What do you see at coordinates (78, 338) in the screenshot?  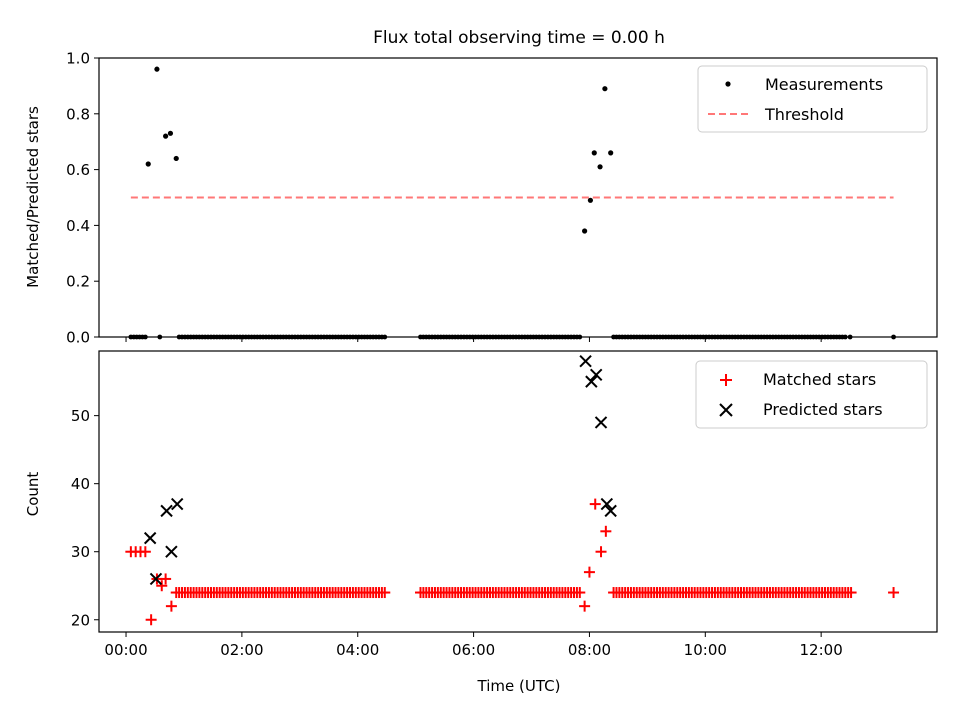 I see `y-tick-label: 0.0` at bounding box center [78, 338].